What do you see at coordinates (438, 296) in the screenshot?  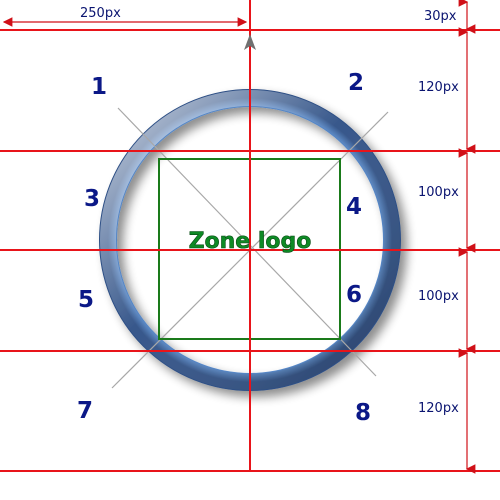 I see `row3-height-label: 100px` at bounding box center [438, 296].